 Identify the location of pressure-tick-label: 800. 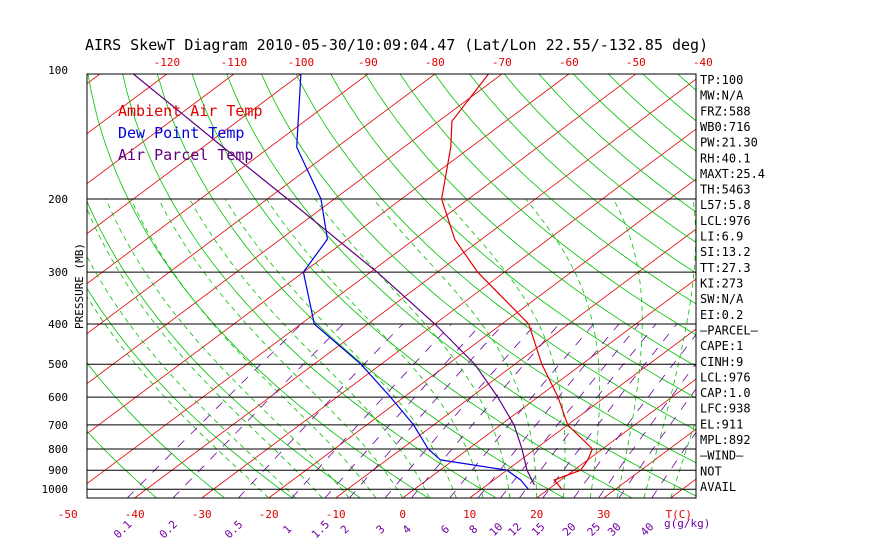
(58, 449).